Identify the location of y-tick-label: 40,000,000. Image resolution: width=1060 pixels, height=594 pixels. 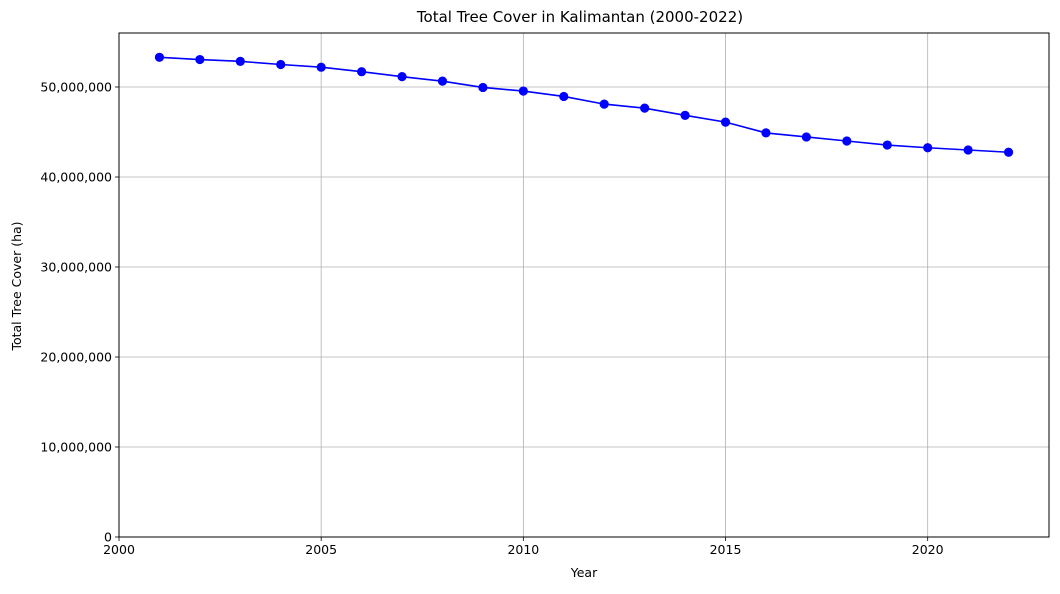
(76, 177).